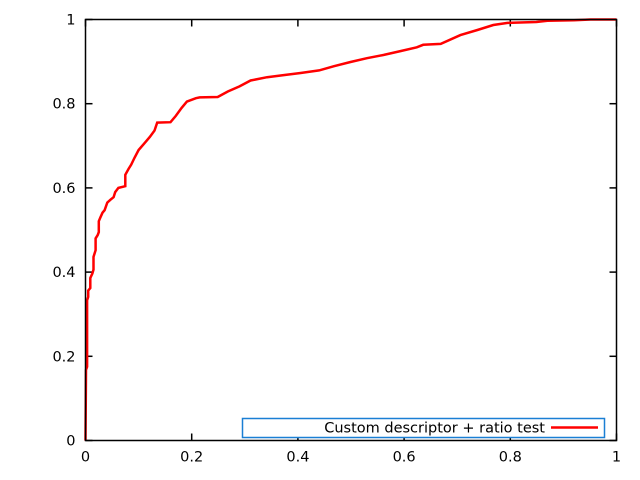  What do you see at coordinates (70, 442) in the screenshot?
I see `y-tick-label: 0` at bounding box center [70, 442].